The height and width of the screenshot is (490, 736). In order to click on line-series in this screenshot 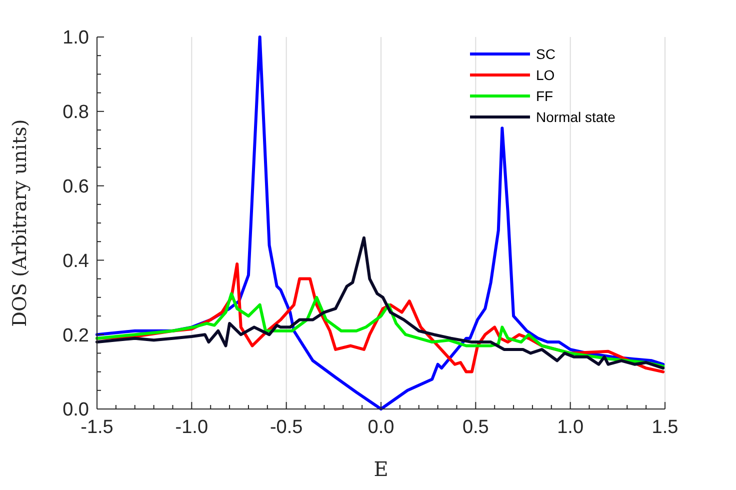, I will do `click(380, 330)`.